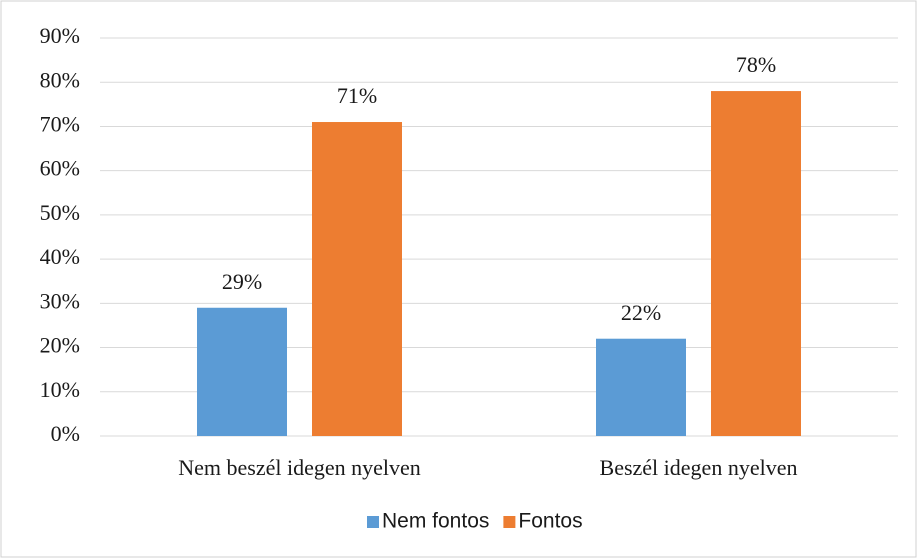 This screenshot has width=917, height=558. What do you see at coordinates (65, 433) in the screenshot?
I see `y-tick-label: 0%` at bounding box center [65, 433].